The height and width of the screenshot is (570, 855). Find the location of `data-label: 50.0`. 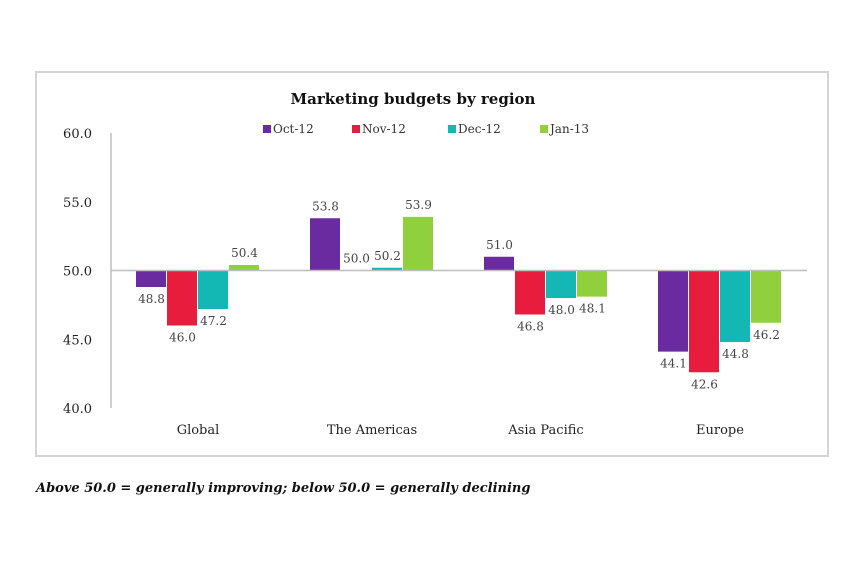

data-label: 50.0 is located at coordinates (356, 259).